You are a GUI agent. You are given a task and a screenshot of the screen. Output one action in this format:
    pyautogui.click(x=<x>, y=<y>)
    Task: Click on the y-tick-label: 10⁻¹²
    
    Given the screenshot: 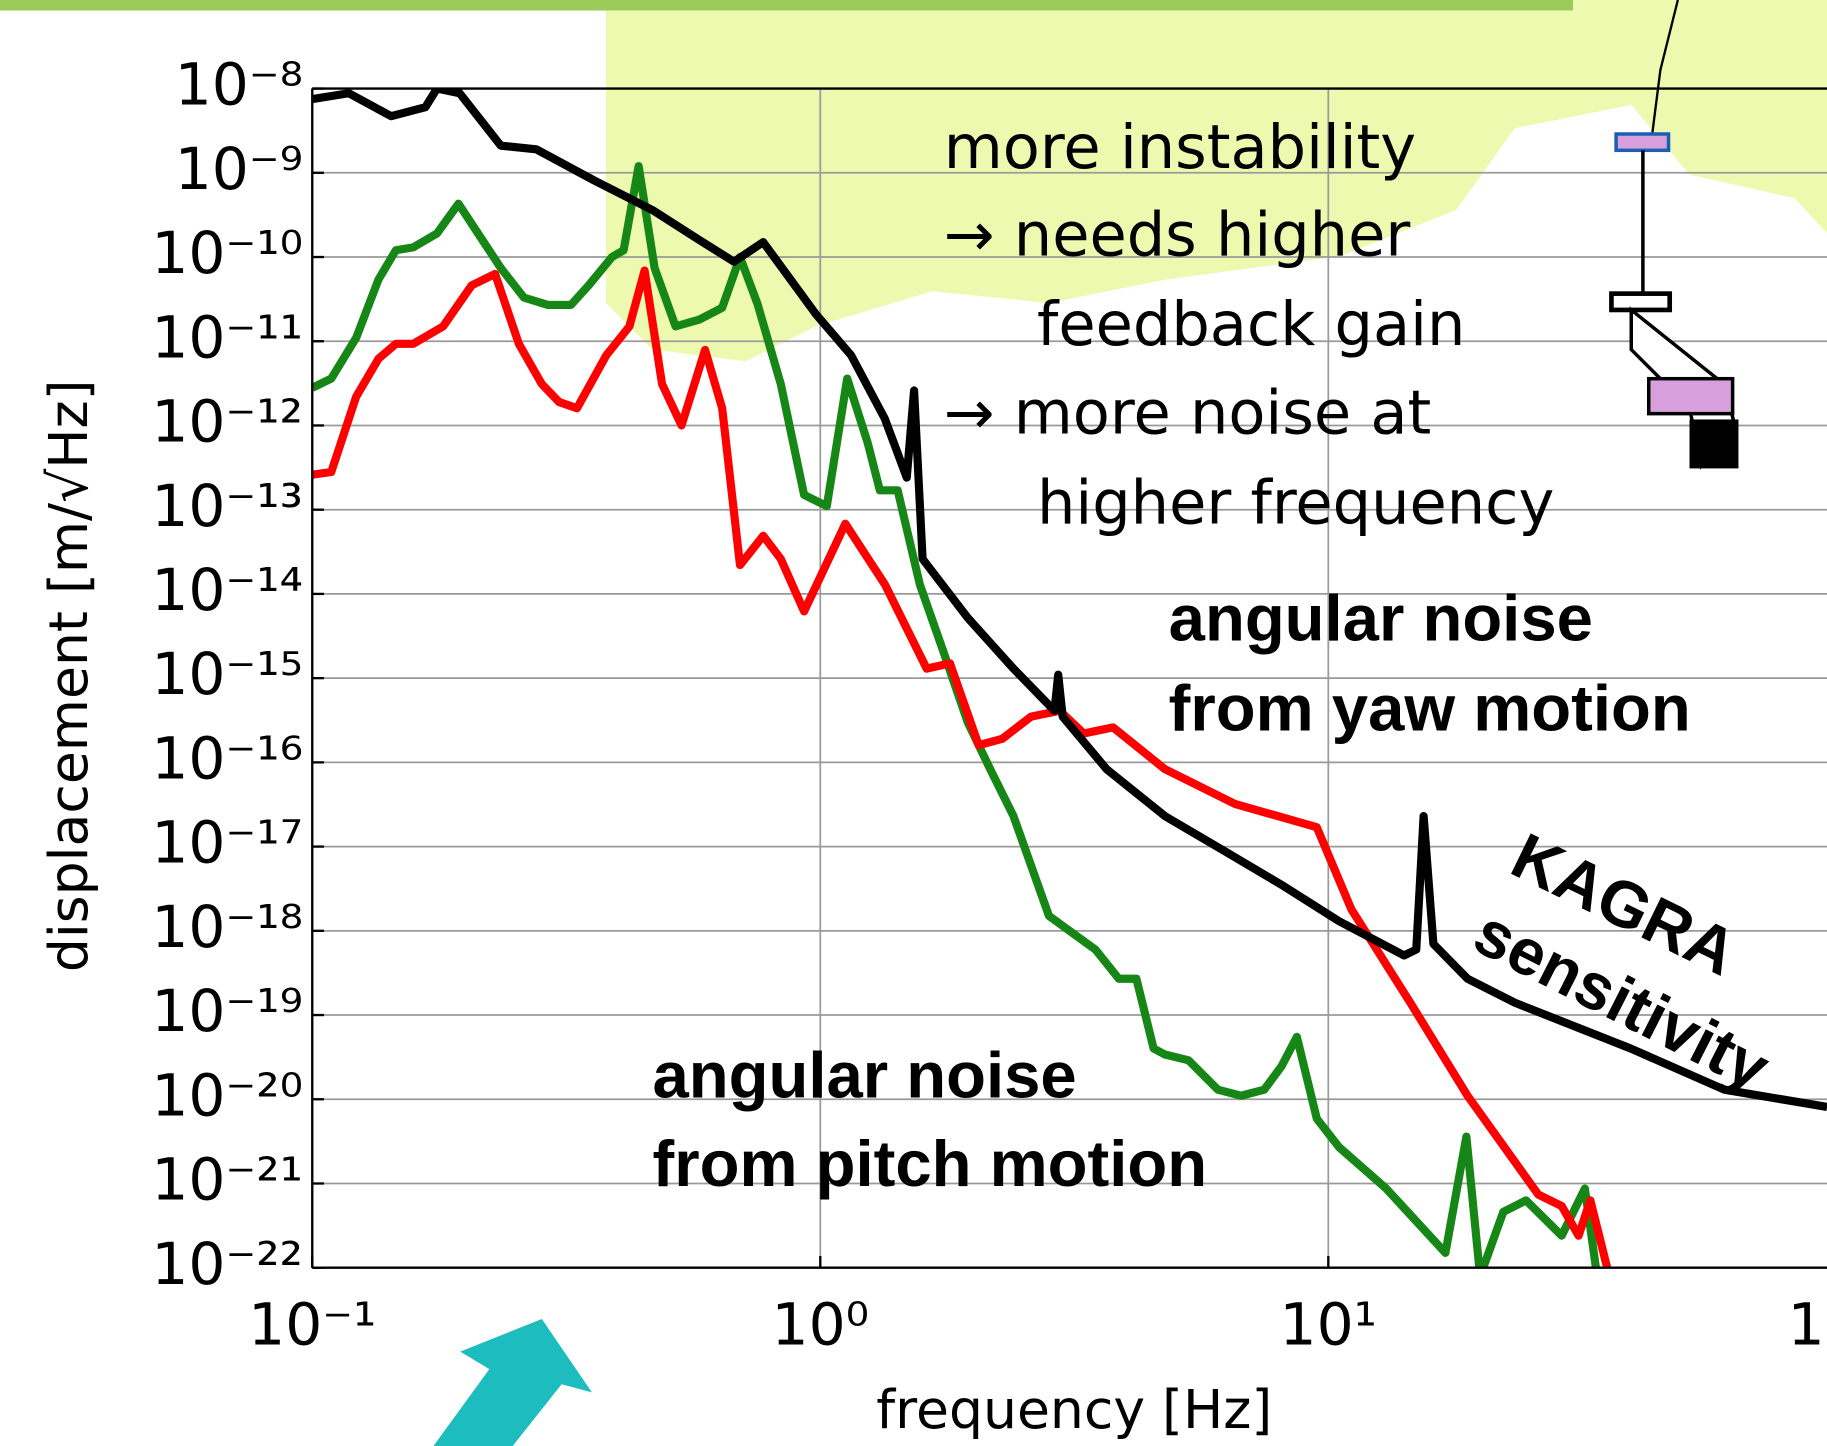 What is the action you would take?
    pyautogui.click(x=227, y=422)
    